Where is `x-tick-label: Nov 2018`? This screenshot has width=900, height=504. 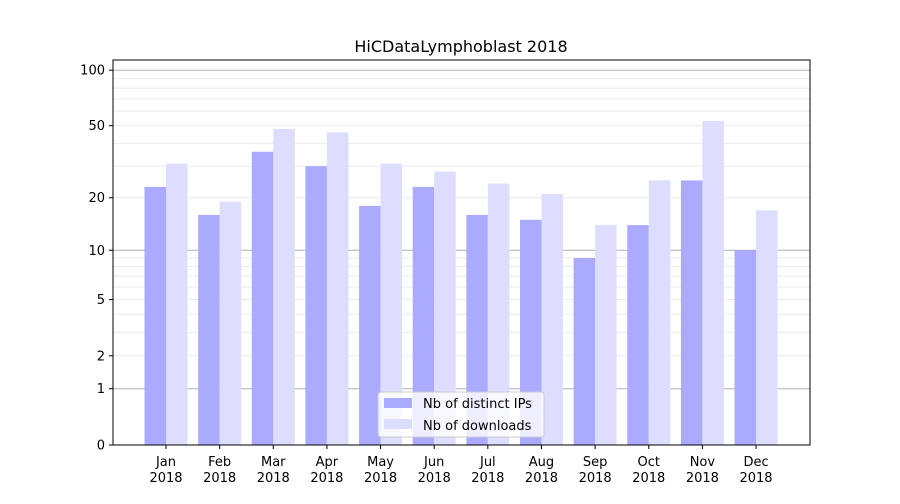 x-tick-label: Nov 2018 is located at coordinates (702, 470).